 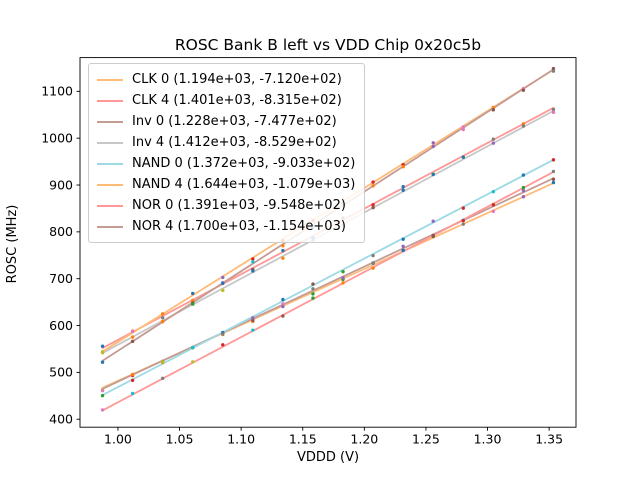 What do you see at coordinates (61, 231) in the screenshot?
I see `y-tick-label: 800` at bounding box center [61, 231].